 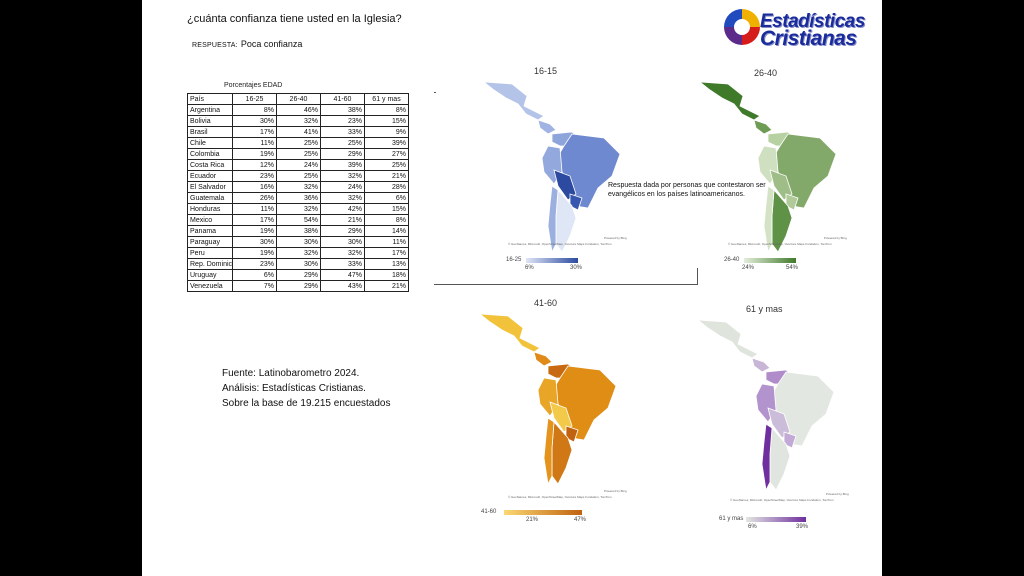 I want to click on legend-min: 21%, so click(x=532, y=520).